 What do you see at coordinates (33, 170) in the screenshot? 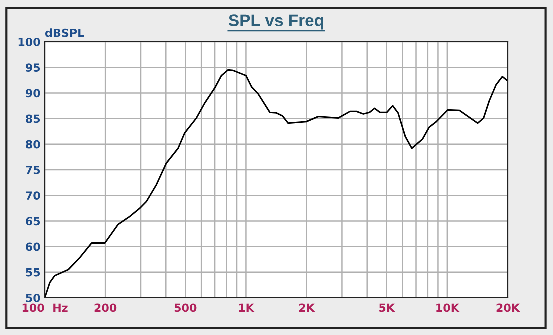
I see `y-tick-label: 75` at bounding box center [33, 170].